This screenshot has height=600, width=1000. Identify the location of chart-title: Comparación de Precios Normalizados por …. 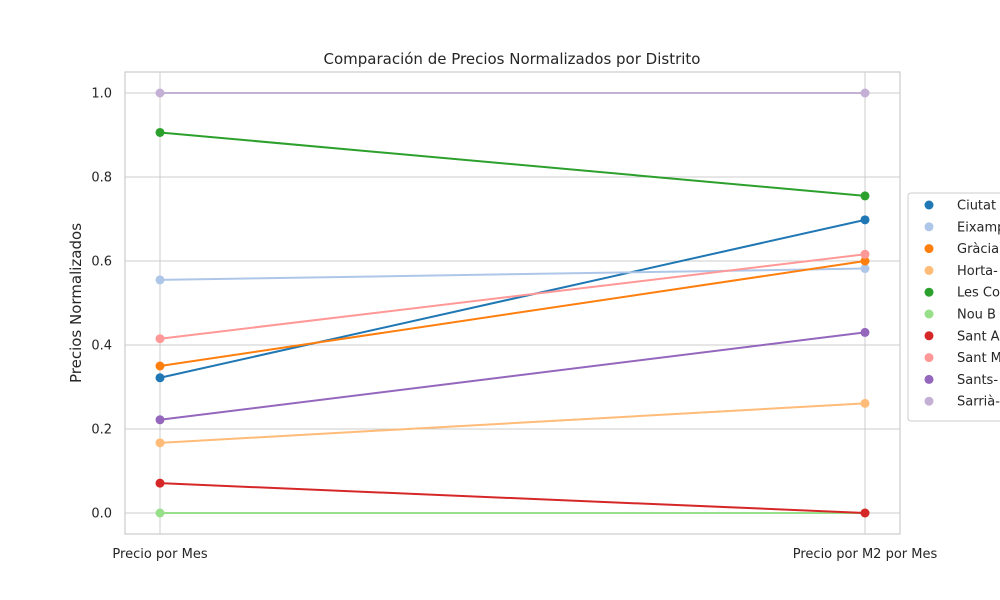
(512, 59).